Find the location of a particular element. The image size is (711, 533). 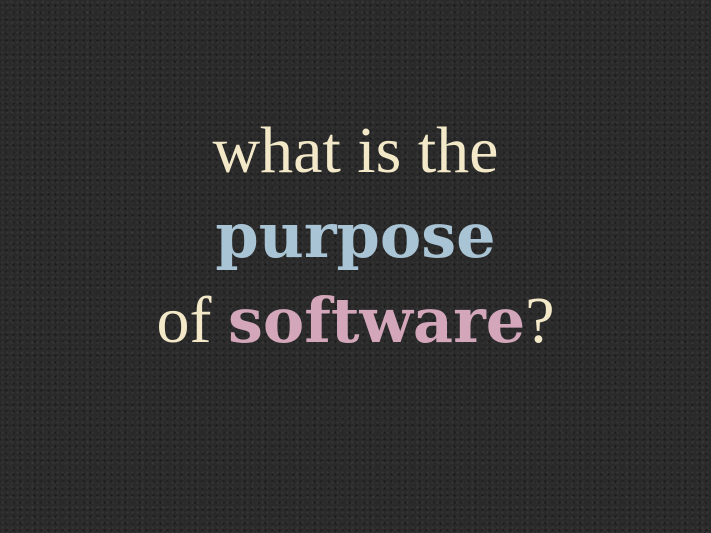

title-line-1: what is the is located at coordinates (355, 150).